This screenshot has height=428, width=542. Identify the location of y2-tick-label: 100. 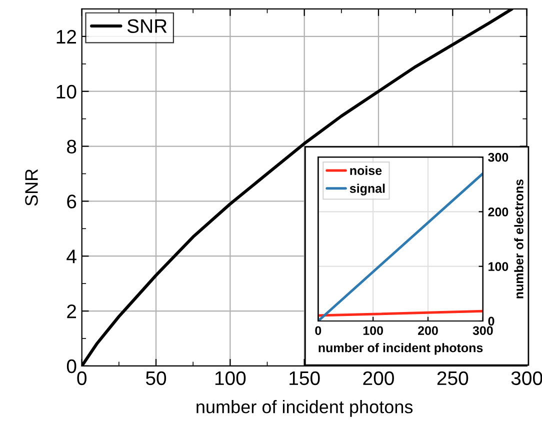
(498, 267).